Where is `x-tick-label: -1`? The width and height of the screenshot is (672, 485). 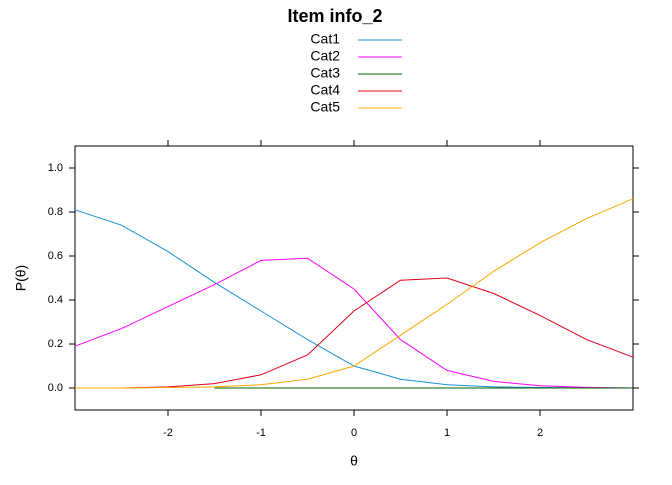 x-tick-label: -1 is located at coordinates (261, 433).